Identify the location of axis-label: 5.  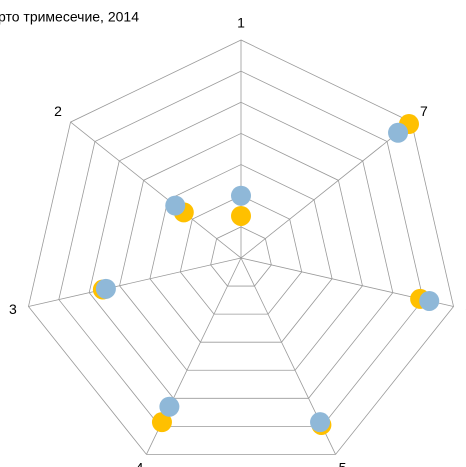
(343, 463).